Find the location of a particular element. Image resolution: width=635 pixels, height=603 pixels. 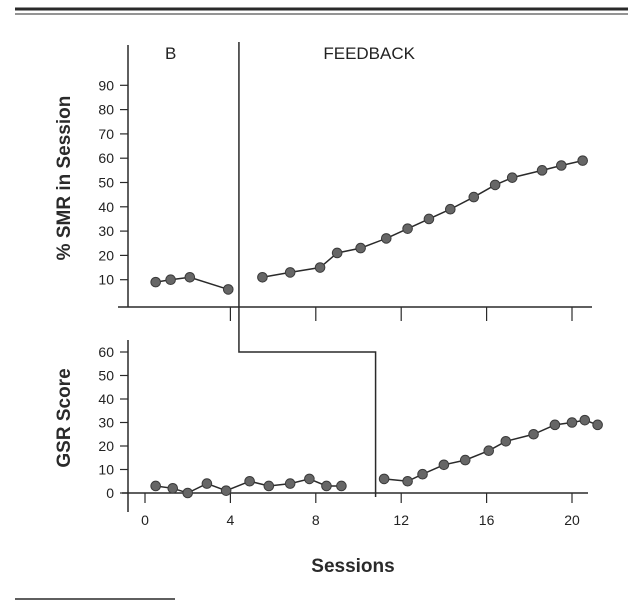

bottom-y-tick-label-60: 60 is located at coordinates (106, 352).